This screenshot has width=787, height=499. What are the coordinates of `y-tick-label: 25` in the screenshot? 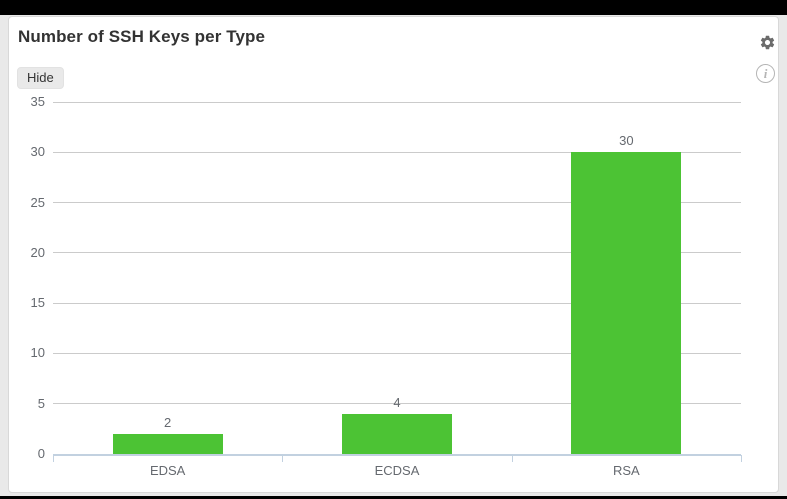 It's located at (37, 202).